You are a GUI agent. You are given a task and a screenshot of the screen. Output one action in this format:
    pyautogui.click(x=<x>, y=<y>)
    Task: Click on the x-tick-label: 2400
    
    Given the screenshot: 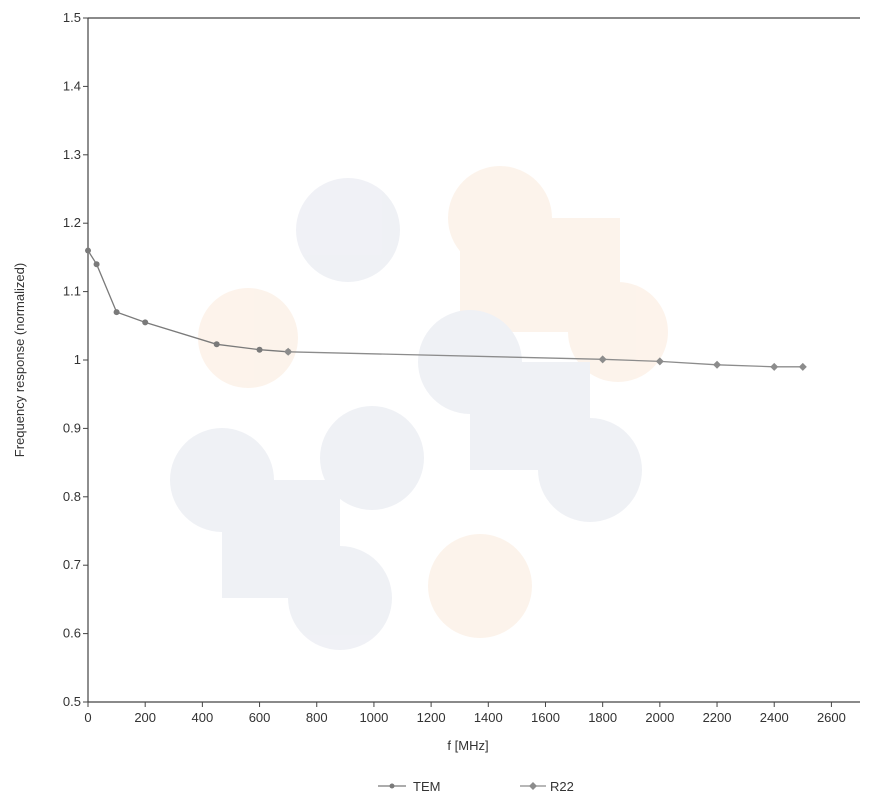 What is the action you would take?
    pyautogui.click(x=774, y=717)
    